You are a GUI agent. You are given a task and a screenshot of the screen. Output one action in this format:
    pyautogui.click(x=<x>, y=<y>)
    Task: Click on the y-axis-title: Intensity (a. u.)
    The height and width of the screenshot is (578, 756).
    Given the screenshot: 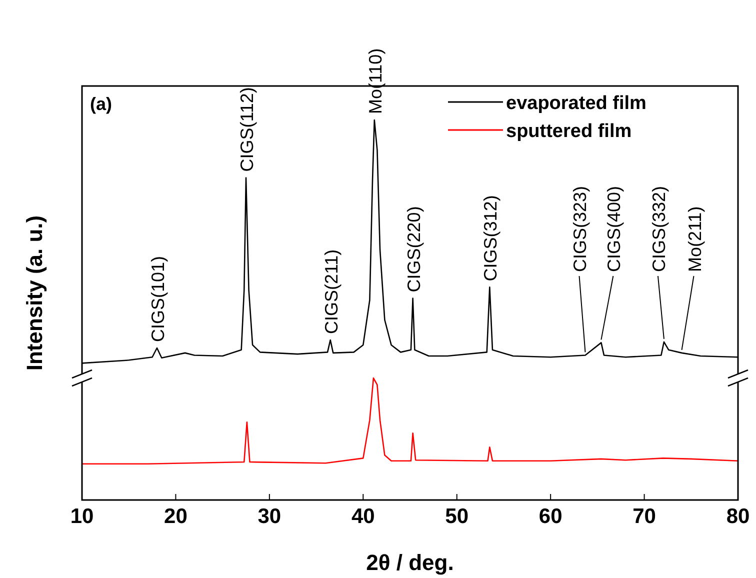 What is the action you would take?
    pyautogui.click(x=34, y=293)
    